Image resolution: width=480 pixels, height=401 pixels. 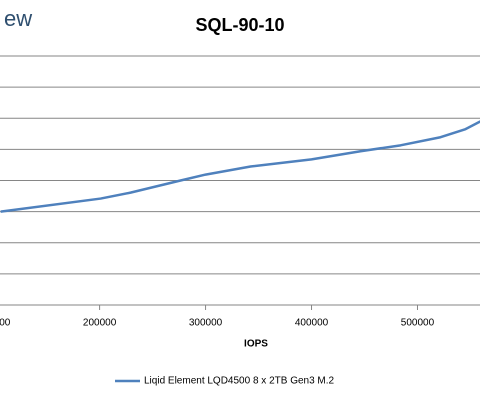 What do you see at coordinates (5, 323) in the screenshot?
I see `x-tick-label: 100000` at bounding box center [5, 323].